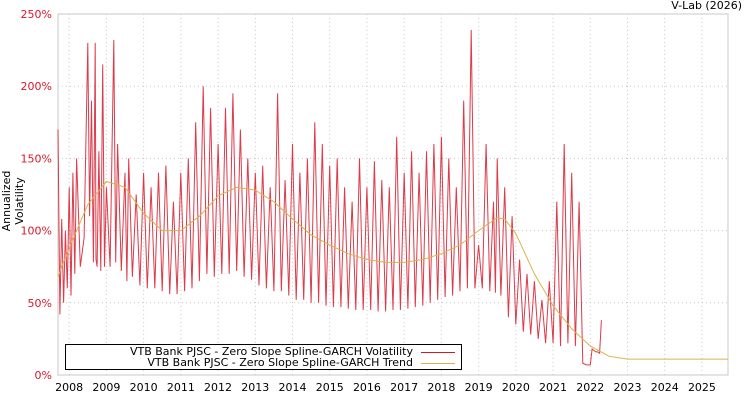  Describe the element at coordinates (36, 231) in the screenshot. I see `y-tick-label: 100%` at that location.